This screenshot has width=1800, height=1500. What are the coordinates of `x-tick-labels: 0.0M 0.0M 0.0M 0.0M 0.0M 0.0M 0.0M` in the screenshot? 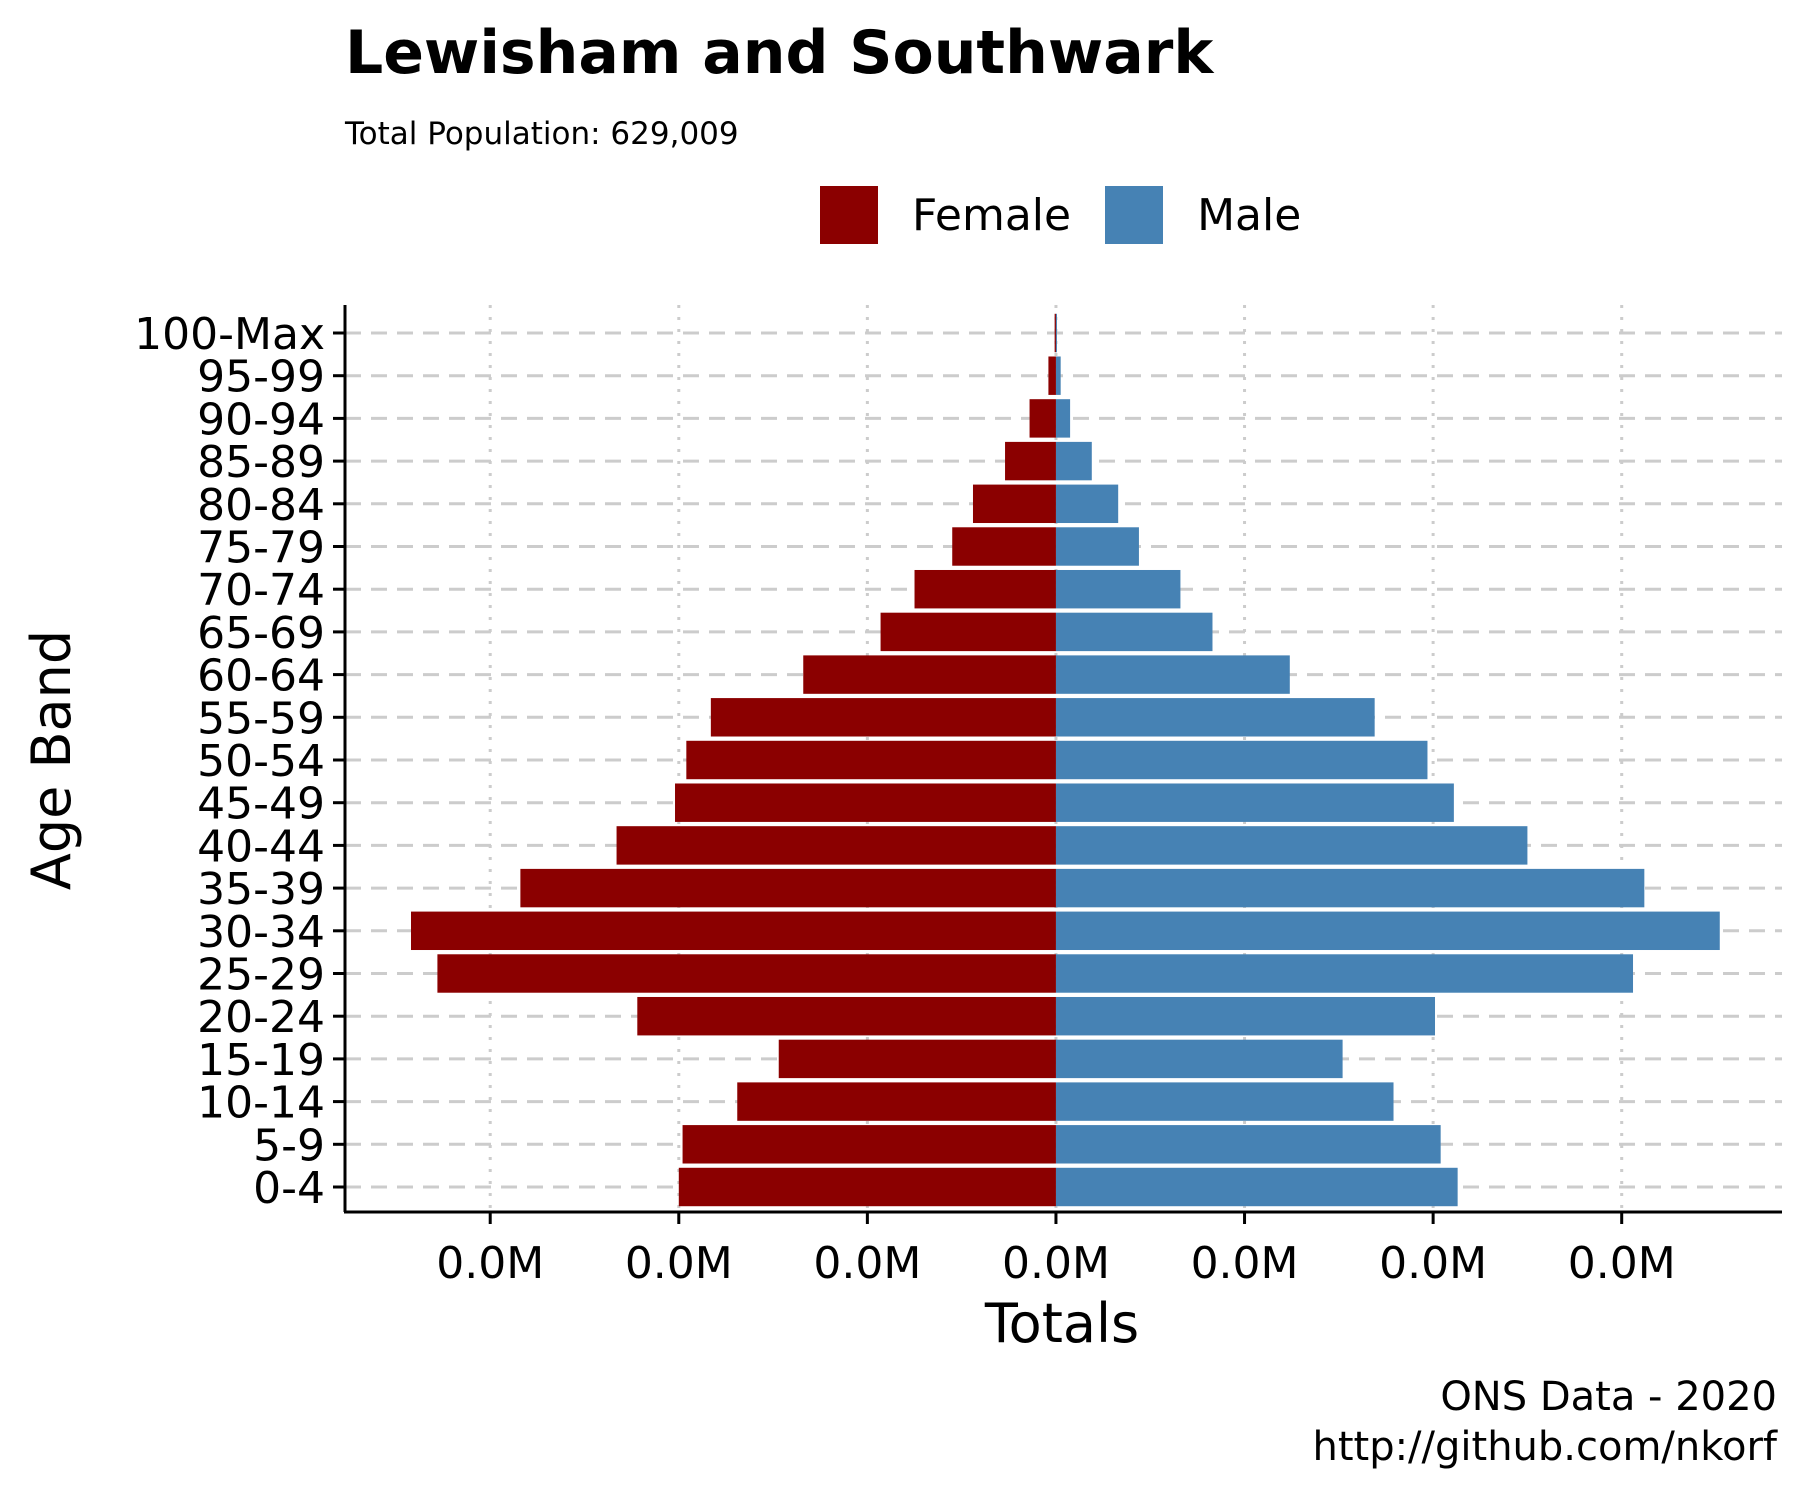 It's located at (1056, 1250).